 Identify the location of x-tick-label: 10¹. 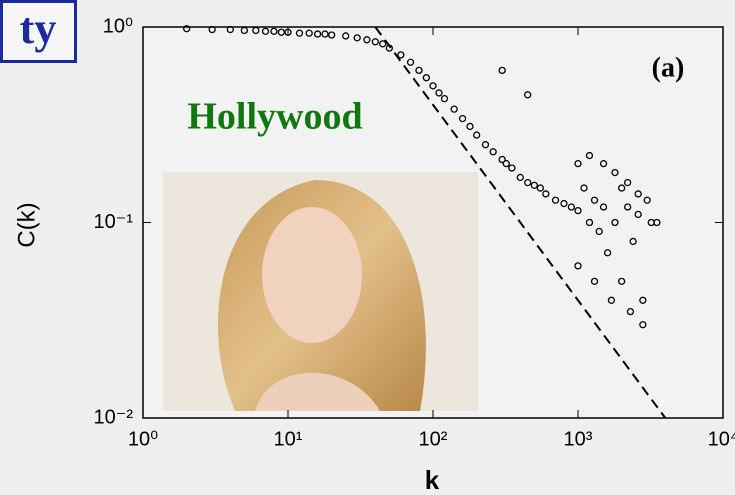
(288, 439).